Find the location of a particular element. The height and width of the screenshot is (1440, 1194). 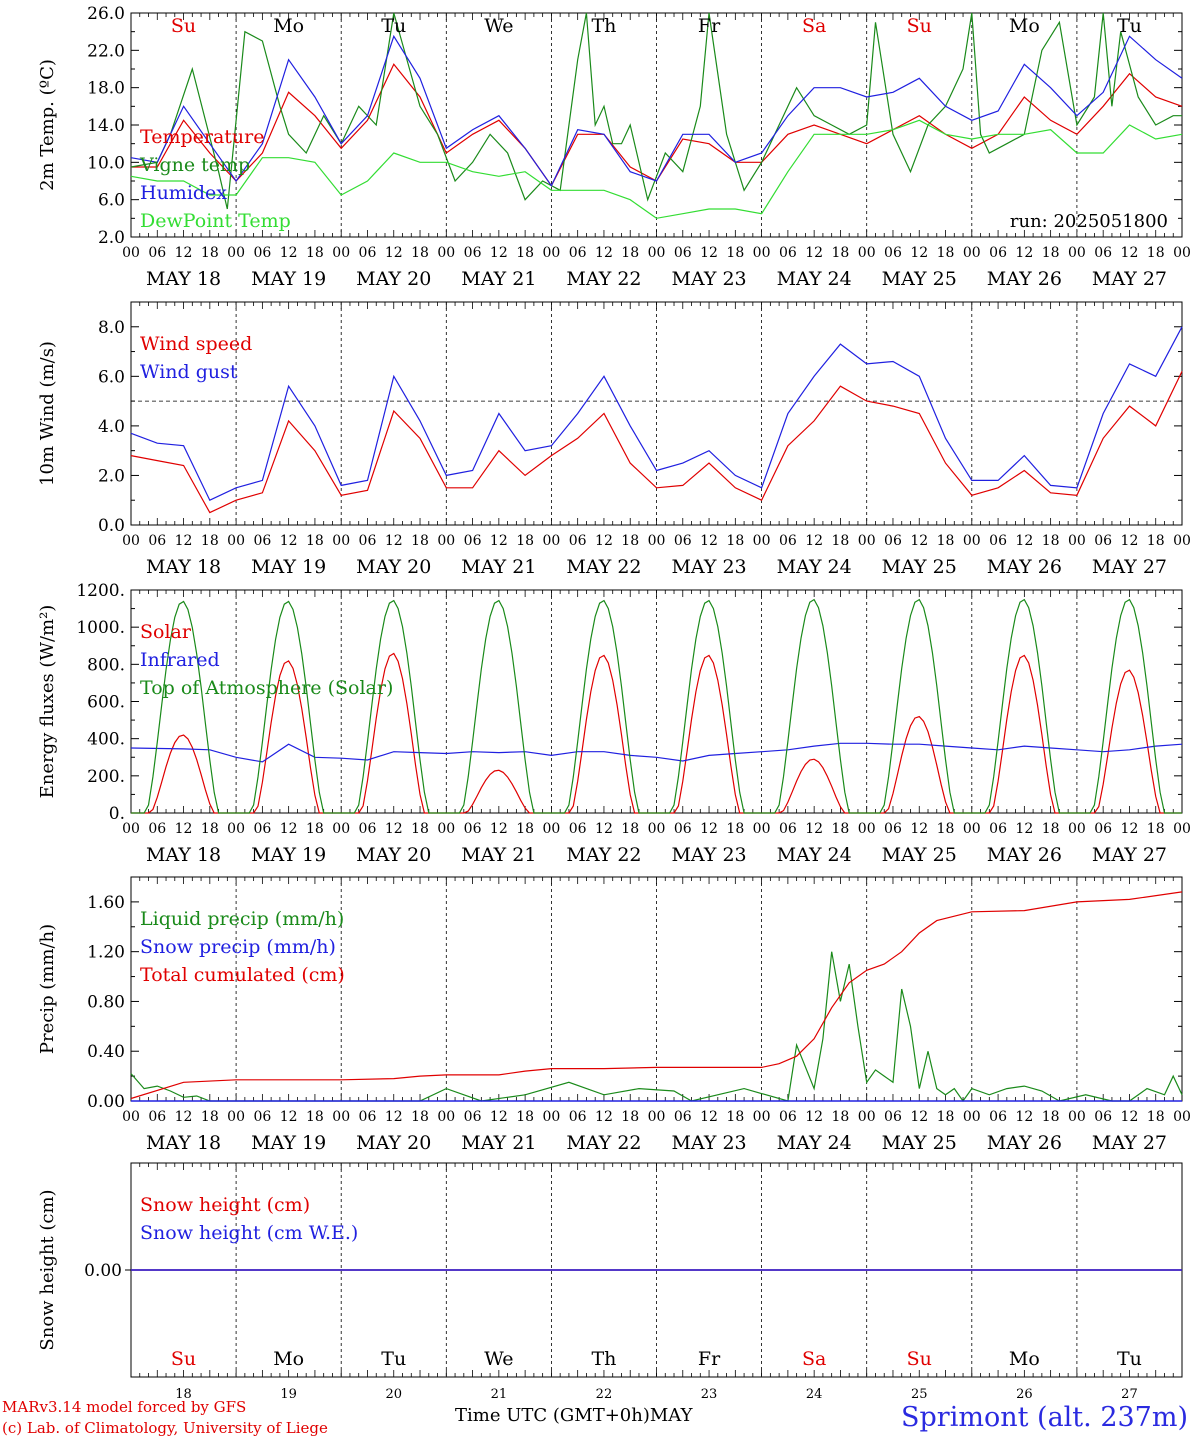

y-tick-label: 0.0 is located at coordinates (111, 526).